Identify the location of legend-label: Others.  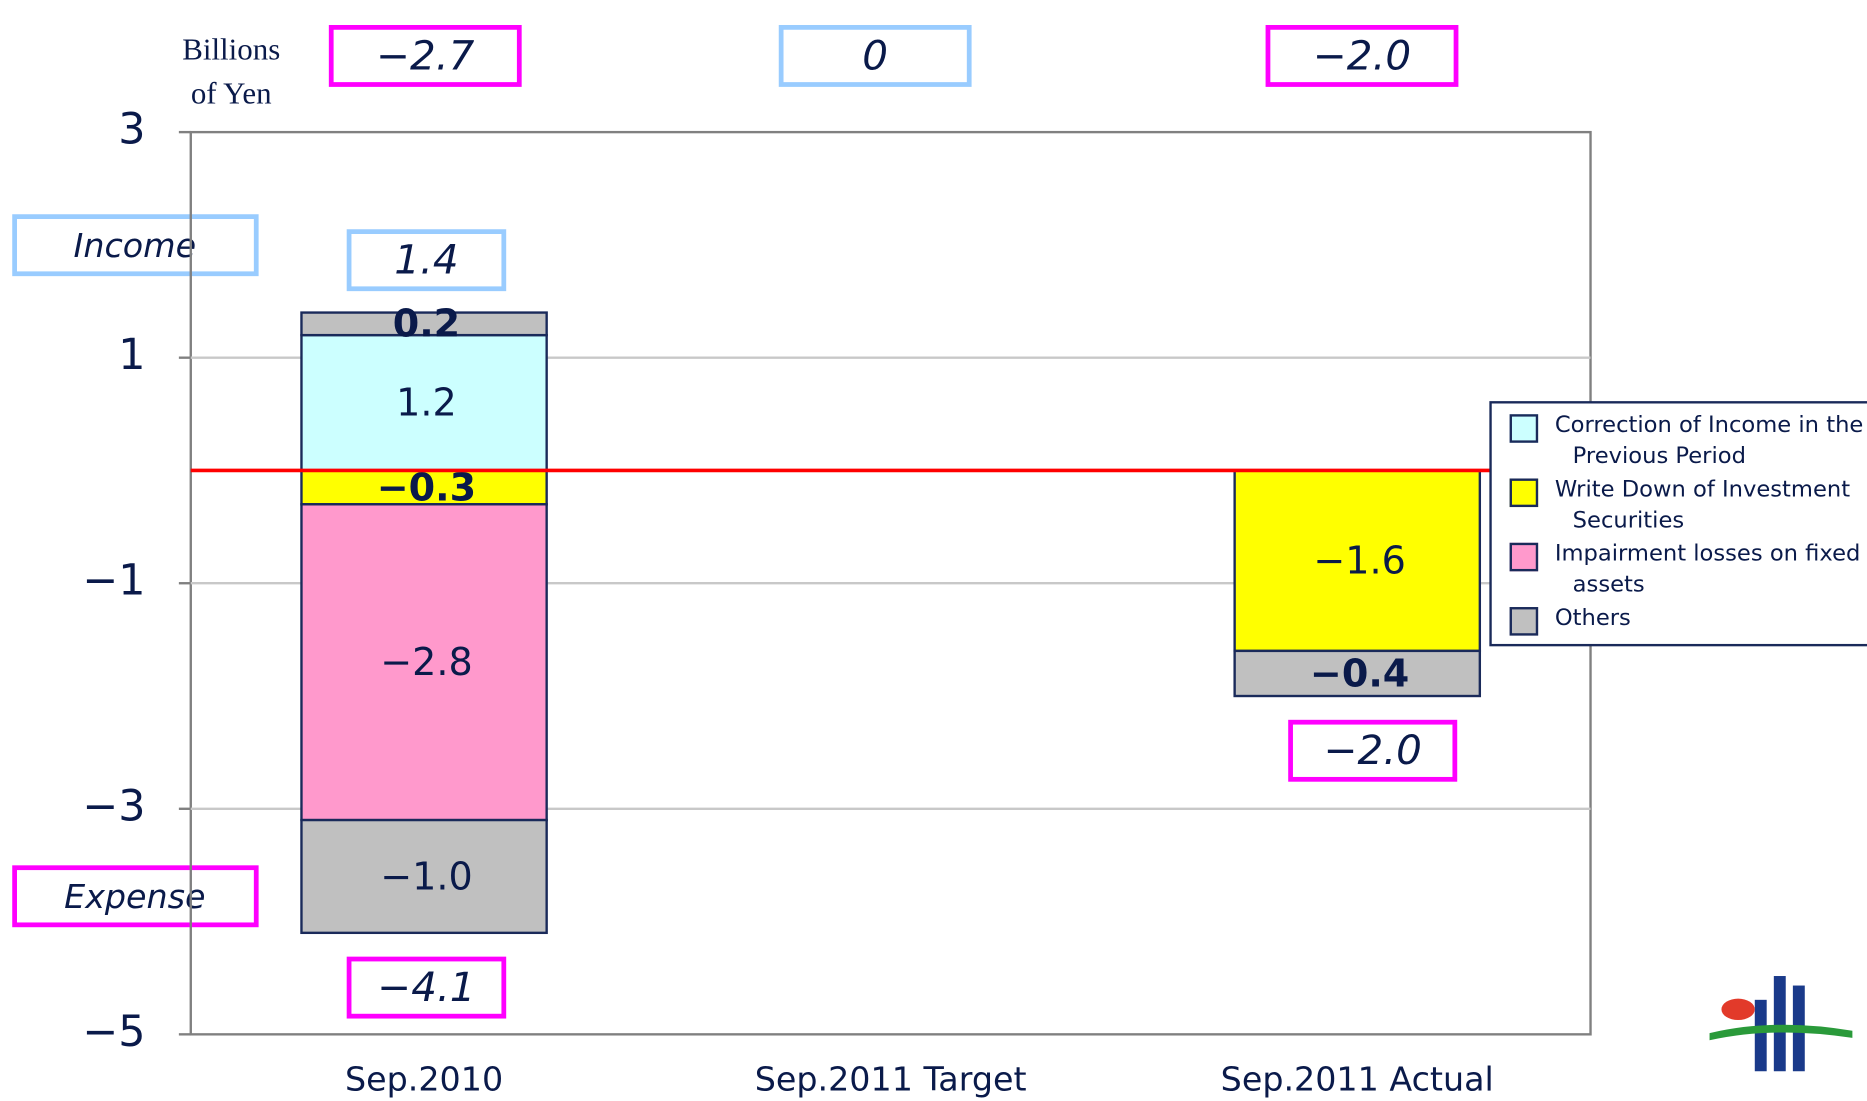
(1592, 617).